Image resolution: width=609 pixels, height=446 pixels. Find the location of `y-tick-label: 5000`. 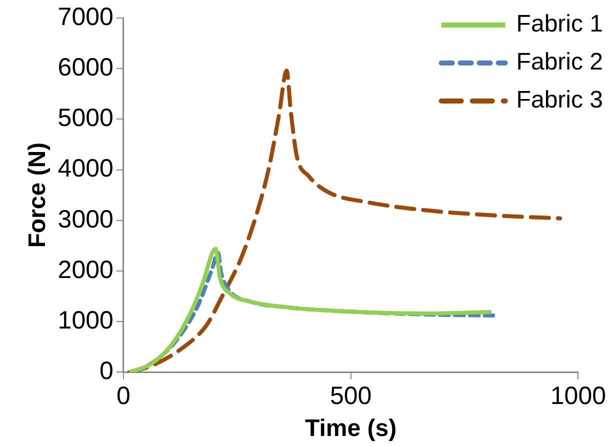

y-tick-label: 5000 is located at coordinates (86, 118).